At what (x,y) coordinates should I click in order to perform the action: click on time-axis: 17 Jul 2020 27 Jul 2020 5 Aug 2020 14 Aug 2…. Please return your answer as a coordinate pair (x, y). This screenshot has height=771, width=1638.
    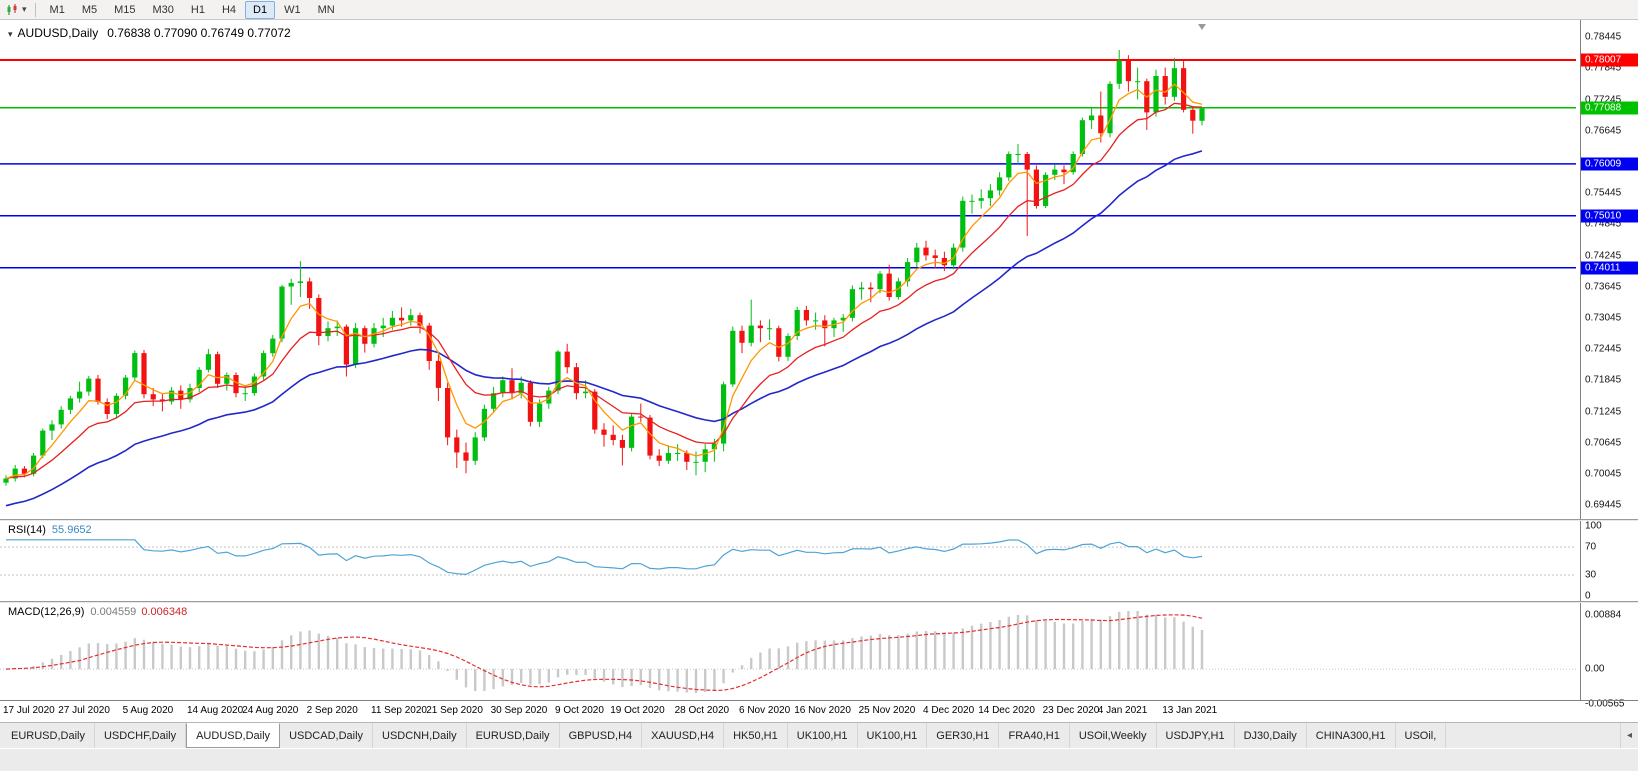
    Looking at the image, I should click on (790, 711).